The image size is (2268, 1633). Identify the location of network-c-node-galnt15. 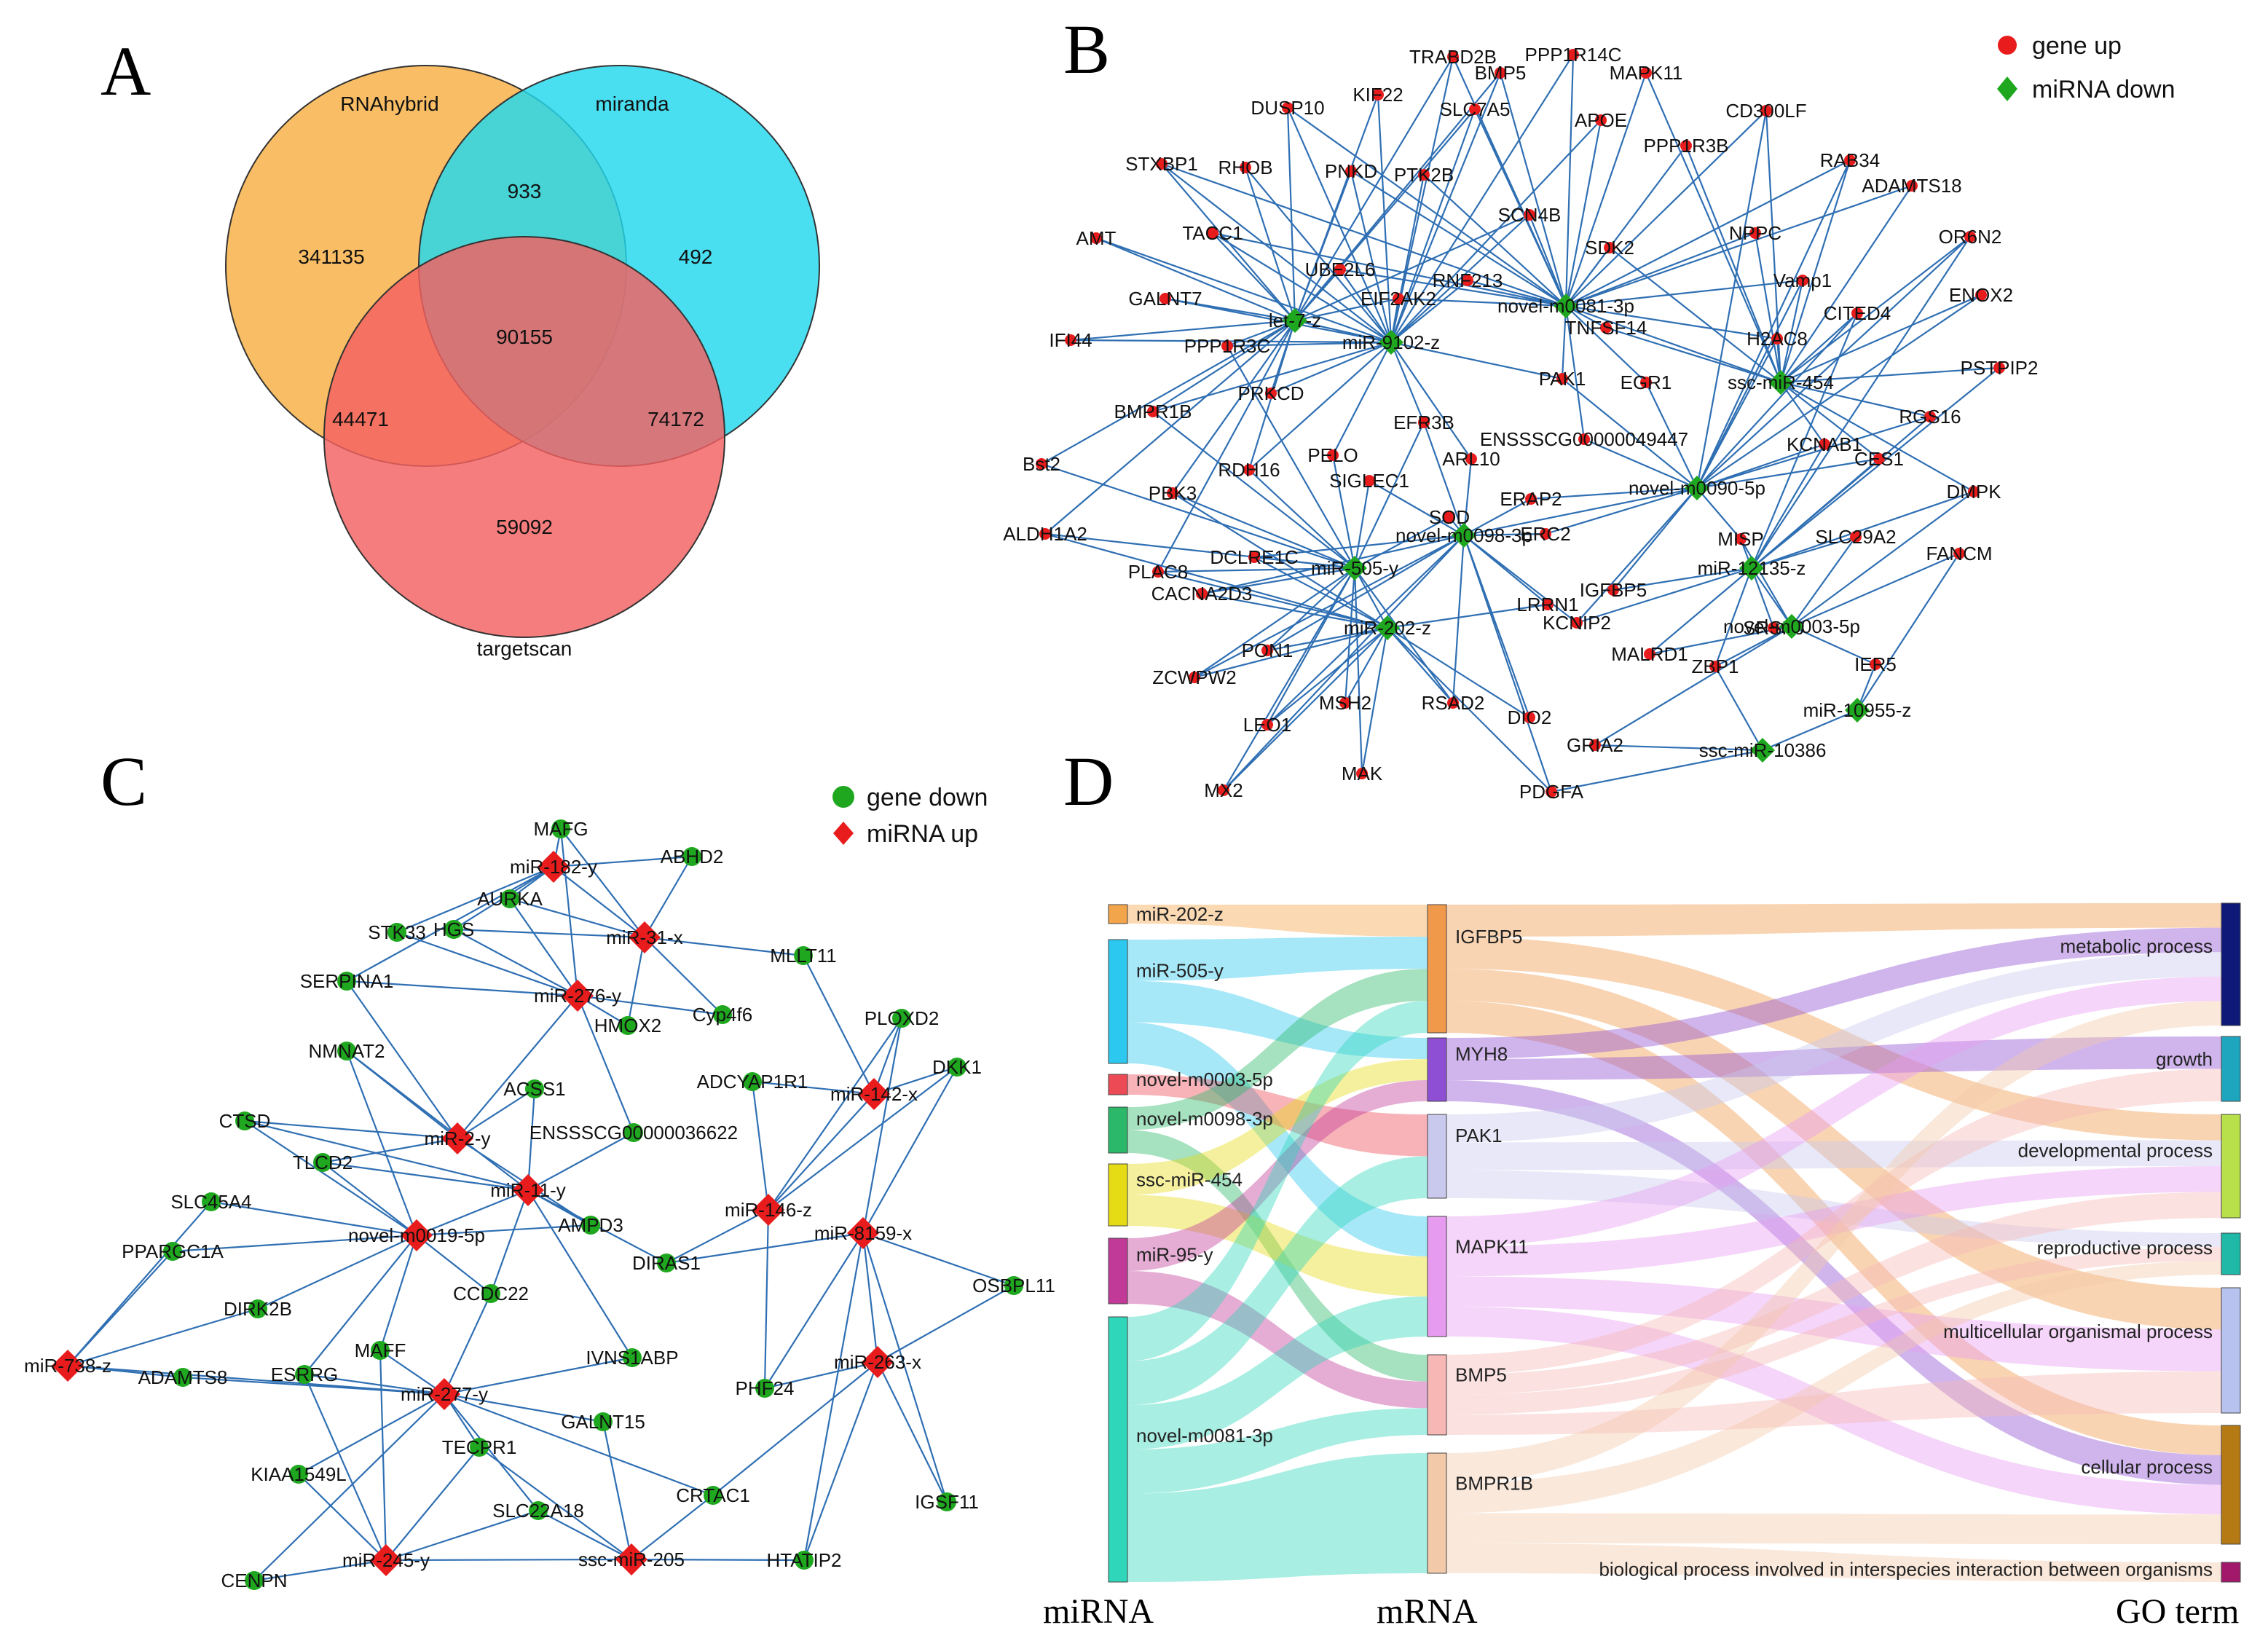
(603, 1421).